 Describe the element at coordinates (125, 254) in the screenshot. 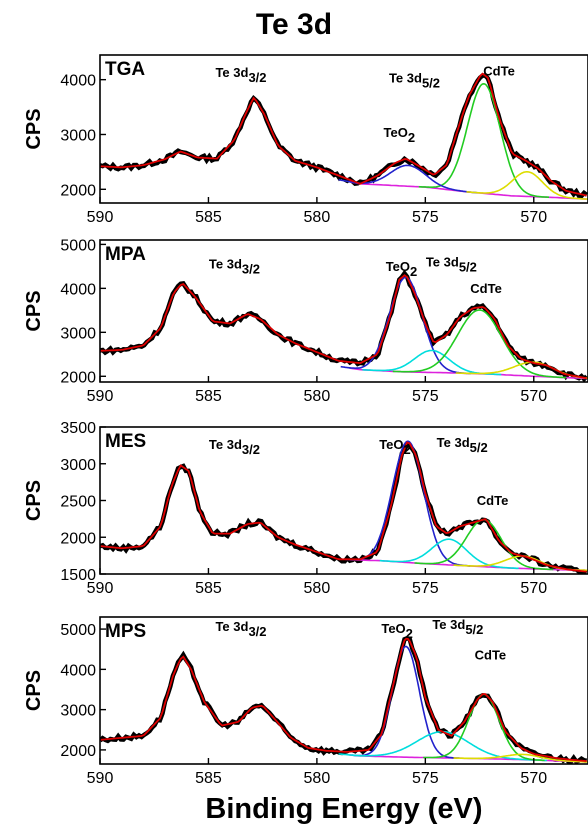

I see `panel-label: MPA` at that location.